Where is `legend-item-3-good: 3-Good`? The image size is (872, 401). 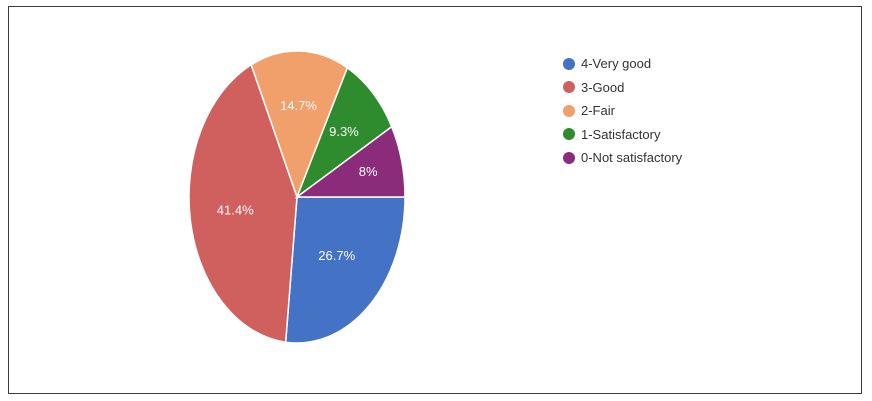
legend-item-3-good: 3-Good is located at coordinates (622, 88).